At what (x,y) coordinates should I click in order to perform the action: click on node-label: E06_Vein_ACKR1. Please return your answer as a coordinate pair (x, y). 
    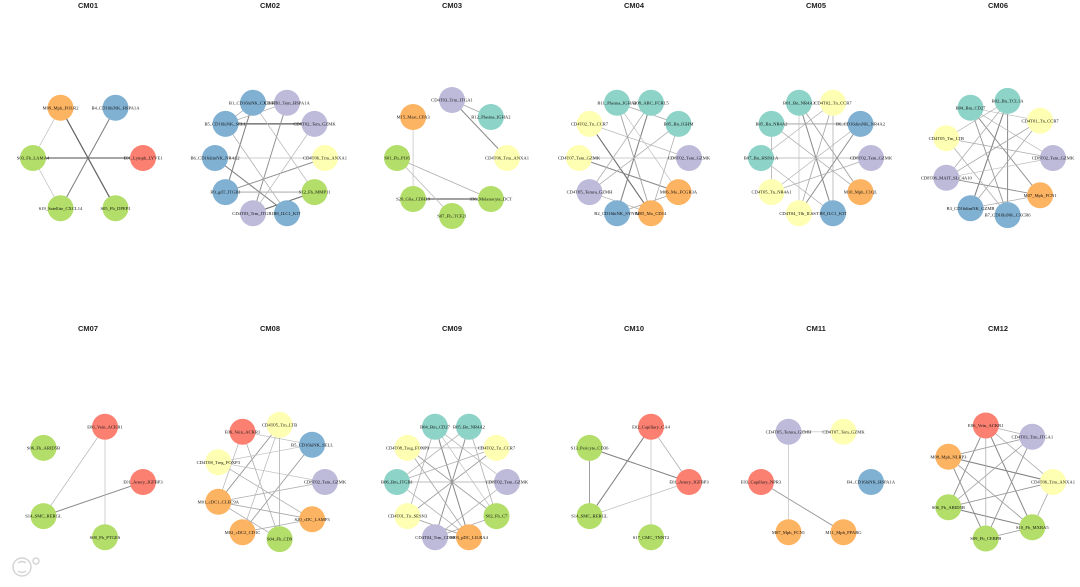
    Looking at the image, I should click on (243, 431).